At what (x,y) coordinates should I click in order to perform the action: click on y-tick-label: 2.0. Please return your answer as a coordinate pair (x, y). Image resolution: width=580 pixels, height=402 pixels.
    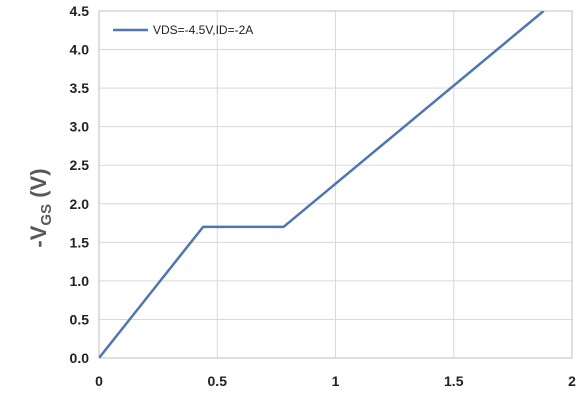
    Looking at the image, I should click on (80, 204).